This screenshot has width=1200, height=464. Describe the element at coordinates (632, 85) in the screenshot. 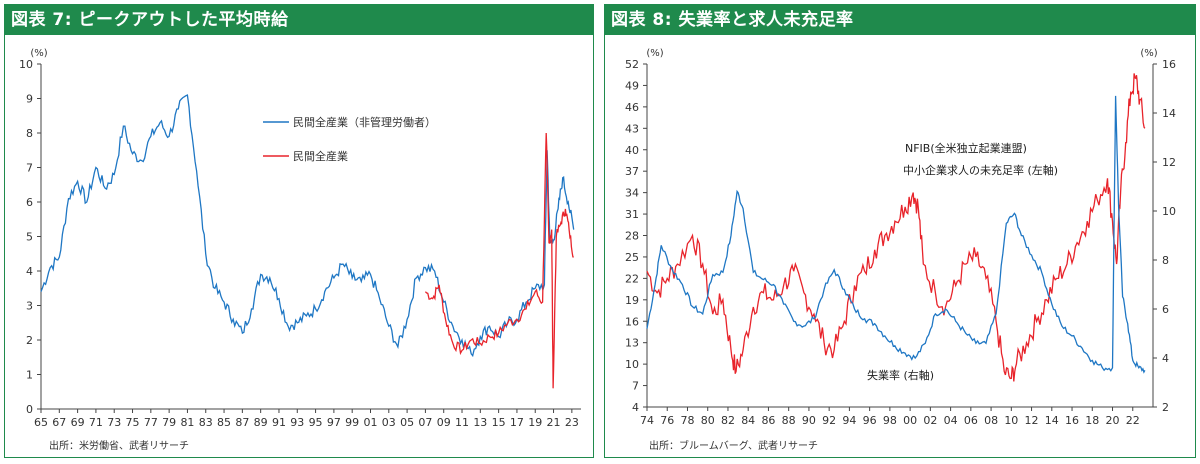

I see `y-tick-label-left: 49` at that location.